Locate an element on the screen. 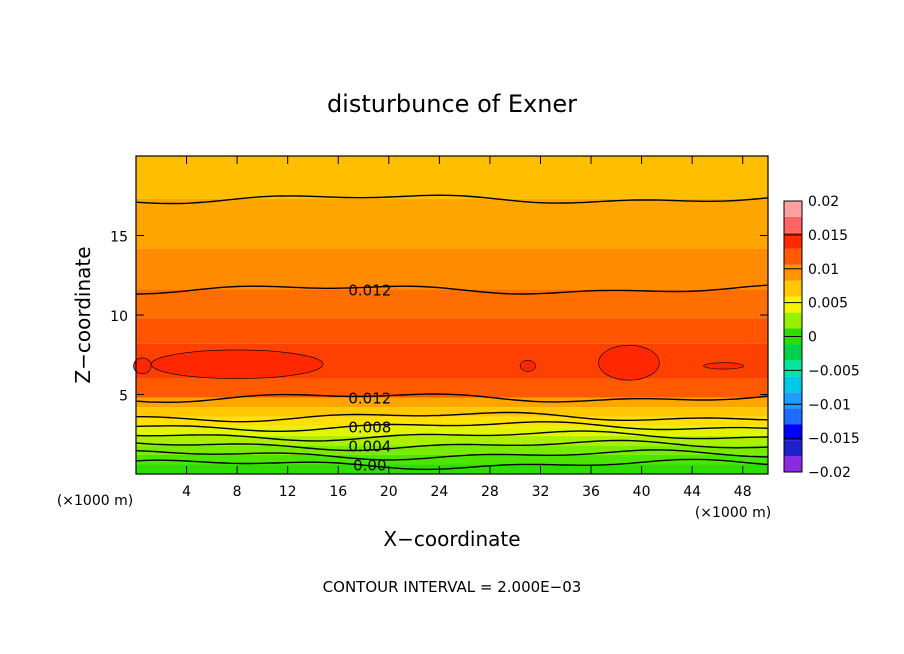 Image resolution: width=904 pixels, height=654 pixels. x-tick-label: 44 is located at coordinates (692, 492).